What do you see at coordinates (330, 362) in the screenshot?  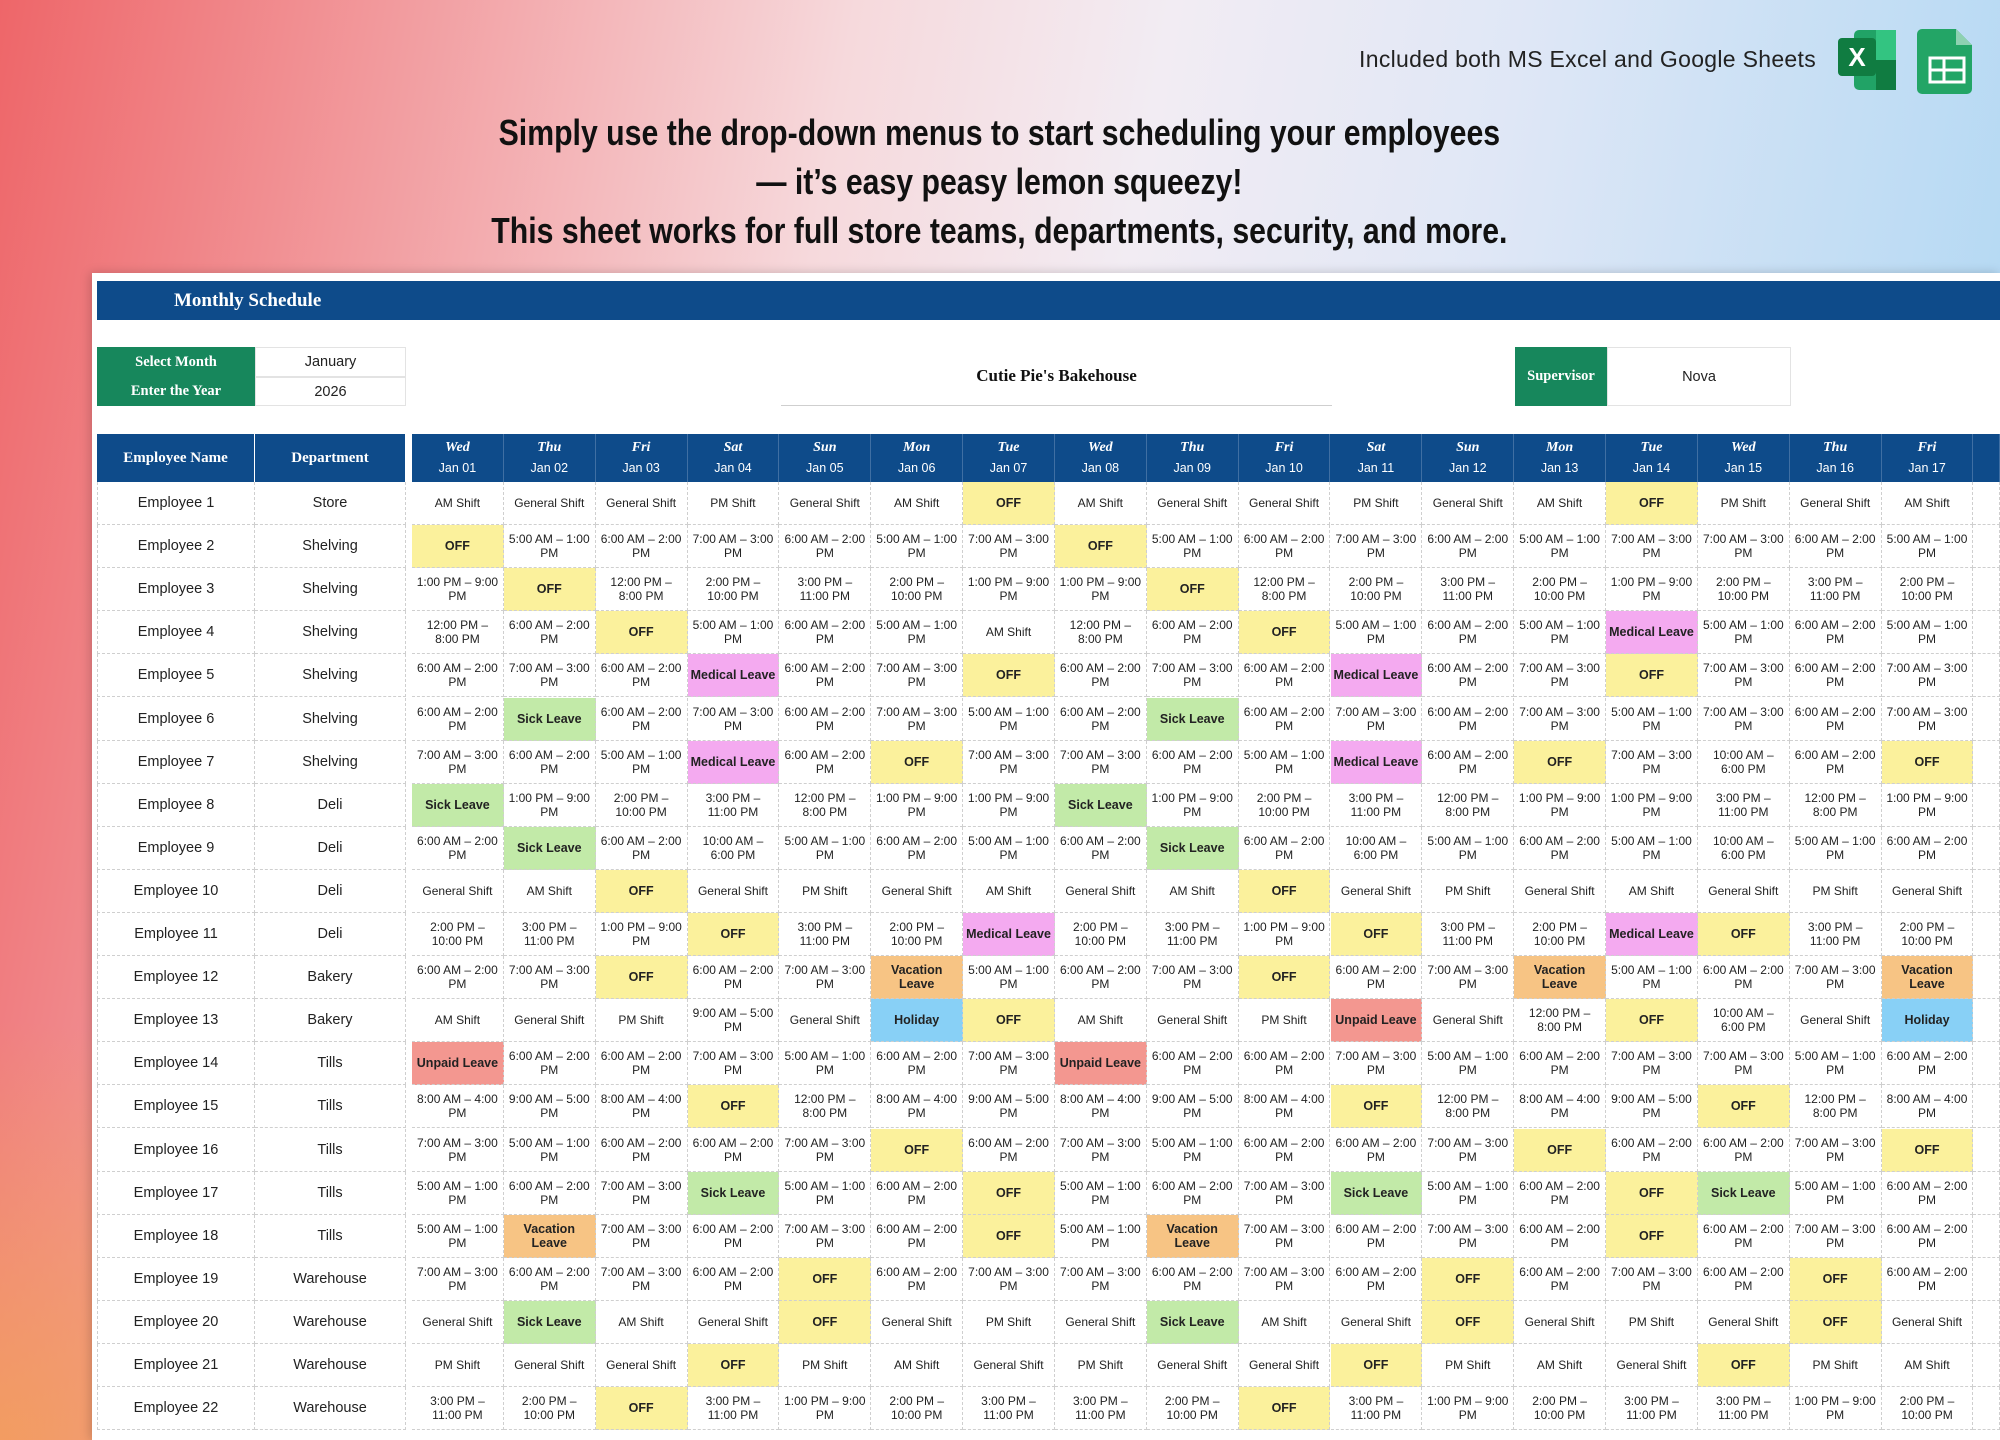 I see `month-dropdown: January` at bounding box center [330, 362].